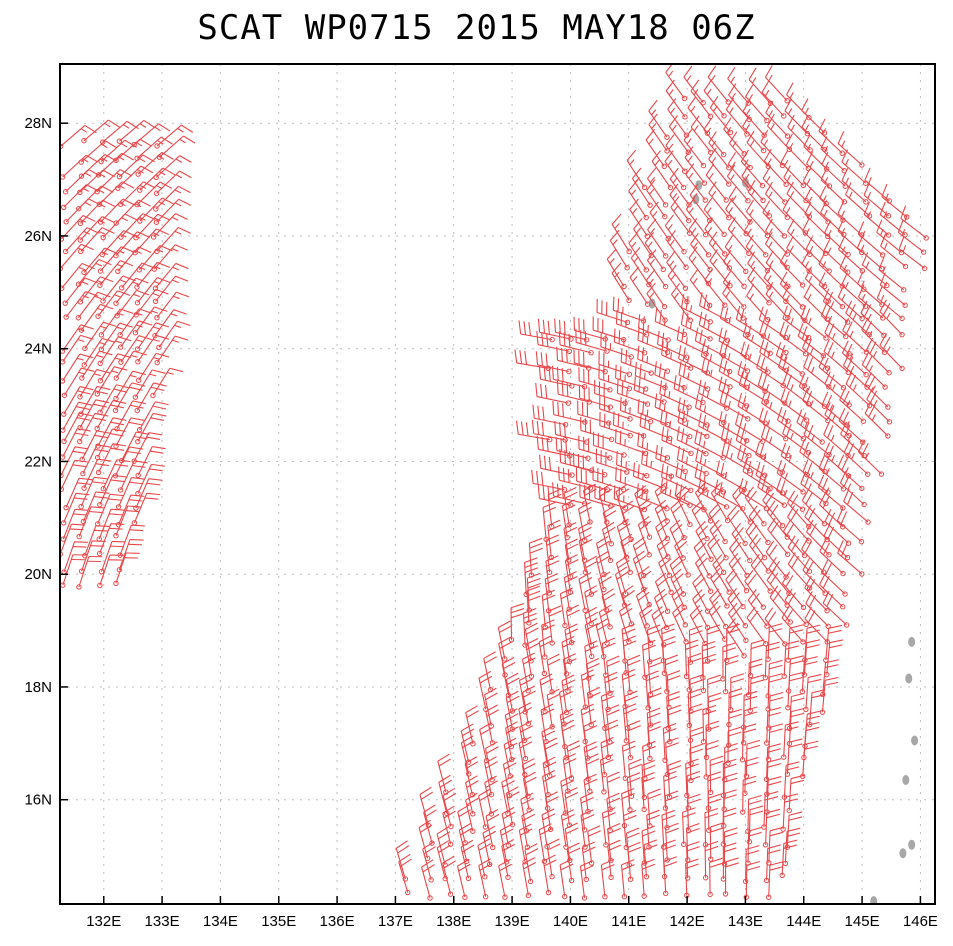 This screenshot has width=953, height=946. What do you see at coordinates (38, 123) in the screenshot?
I see `lat-tick-label: 28N` at bounding box center [38, 123].